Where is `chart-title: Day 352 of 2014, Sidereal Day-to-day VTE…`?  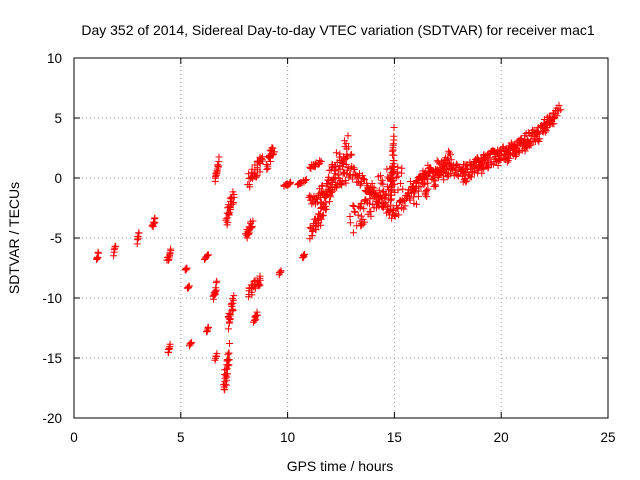 chart-title: Day 352 of 2014, Sidereal Day-to-day VTE… is located at coordinates (337, 30).